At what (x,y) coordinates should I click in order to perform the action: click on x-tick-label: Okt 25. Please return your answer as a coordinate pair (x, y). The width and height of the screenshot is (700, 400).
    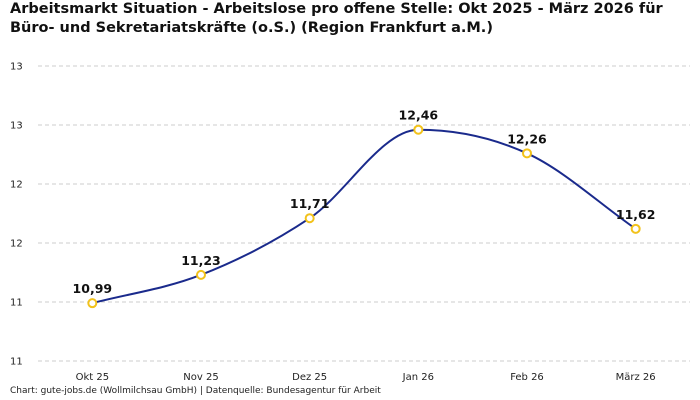
    Looking at the image, I should click on (93, 377).